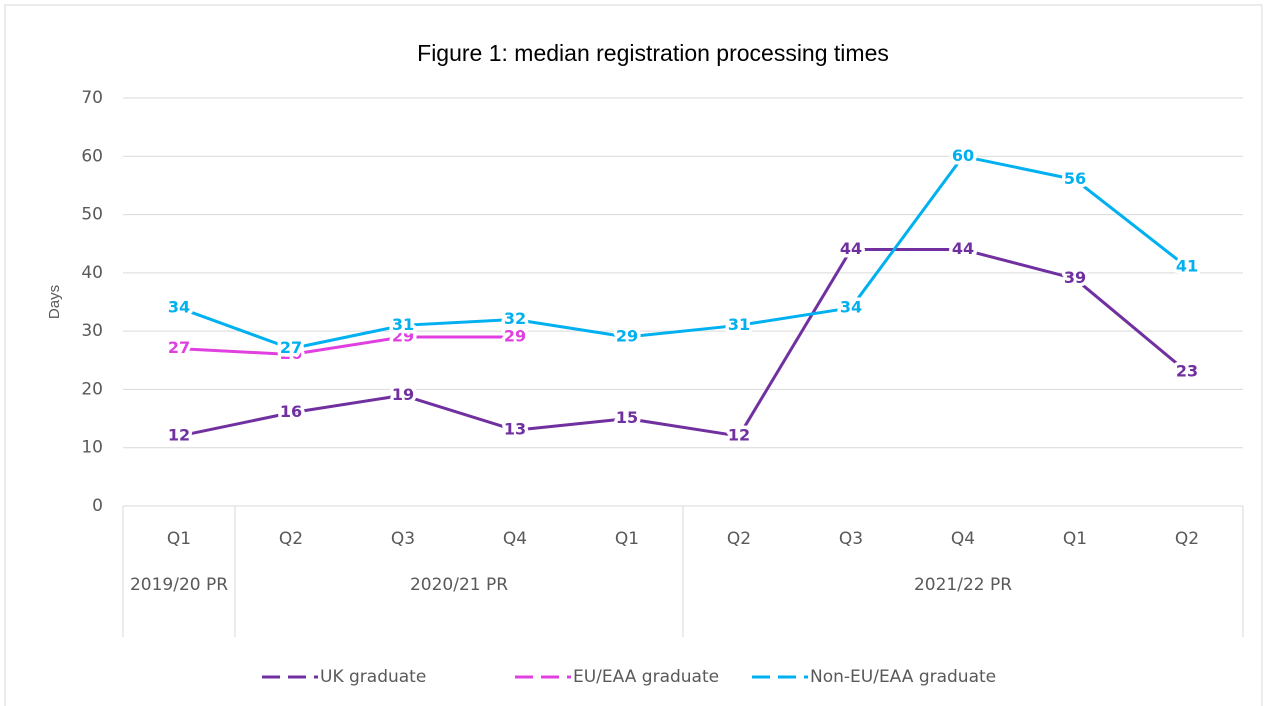 The width and height of the screenshot is (1270, 706). Describe the element at coordinates (92, 215) in the screenshot. I see `y-tick-label: 50` at that location.